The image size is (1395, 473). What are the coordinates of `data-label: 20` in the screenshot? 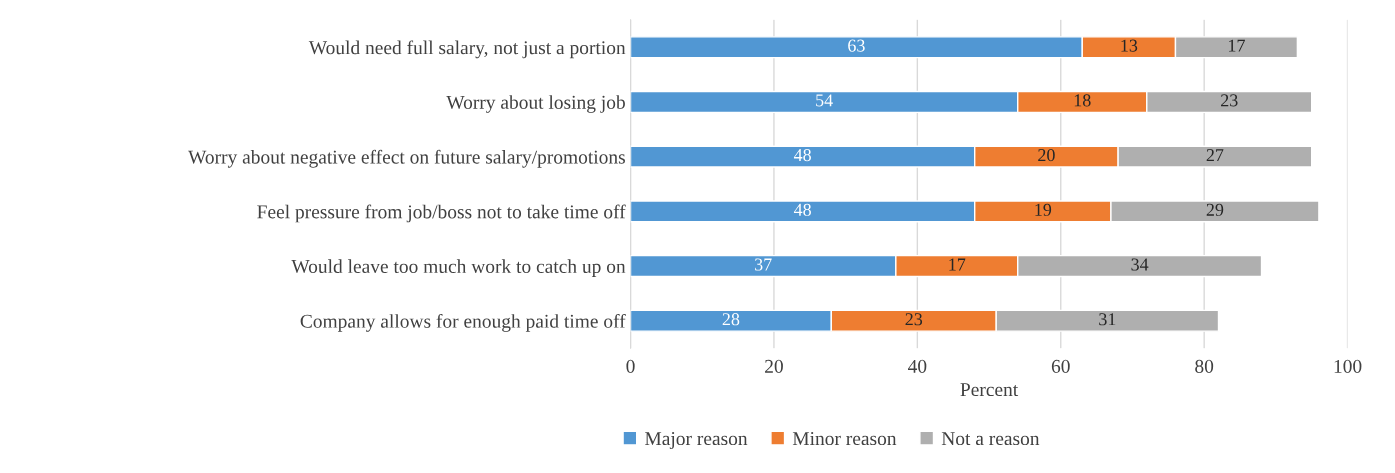 It's located at (1046, 155).